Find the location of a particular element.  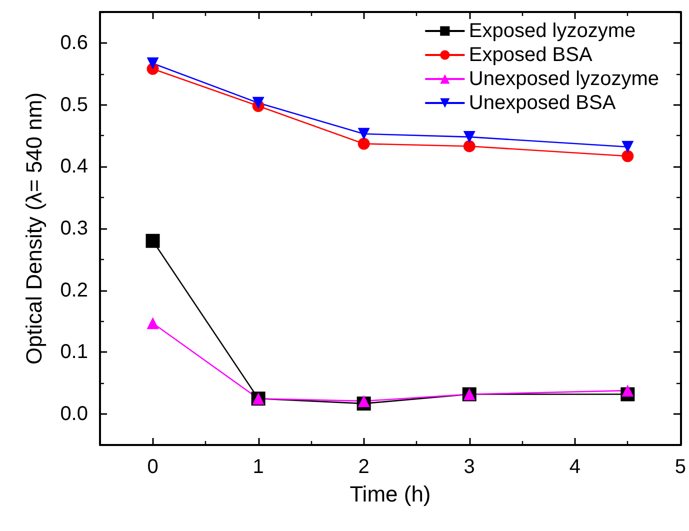

legend-label: Exposed BSA is located at coordinates (530, 55).